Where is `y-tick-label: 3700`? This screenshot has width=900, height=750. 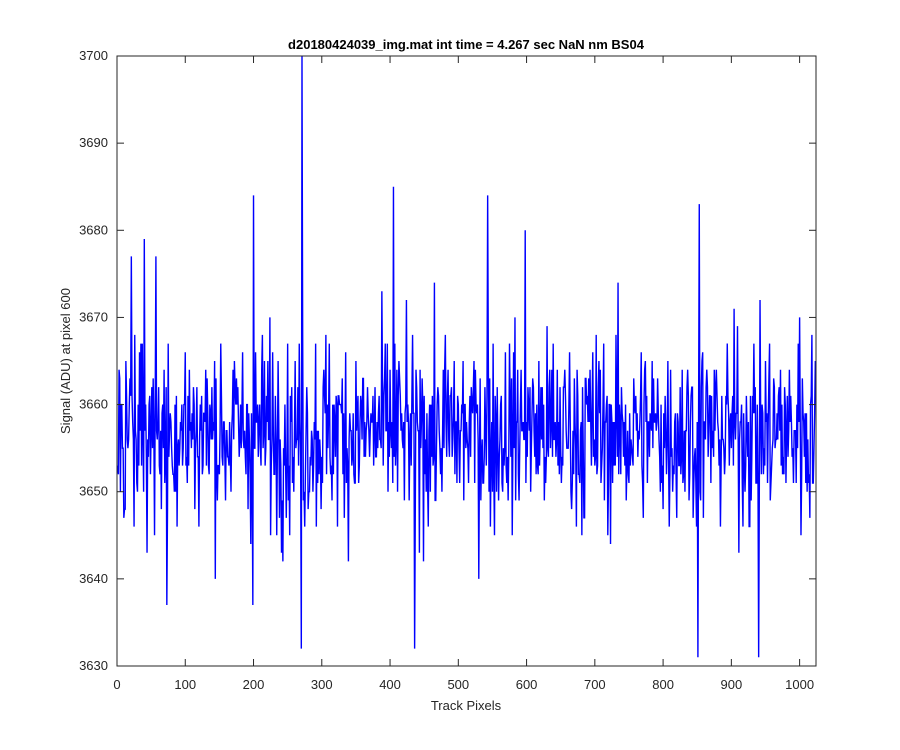 y-tick-label: 3700 is located at coordinates (93, 55).